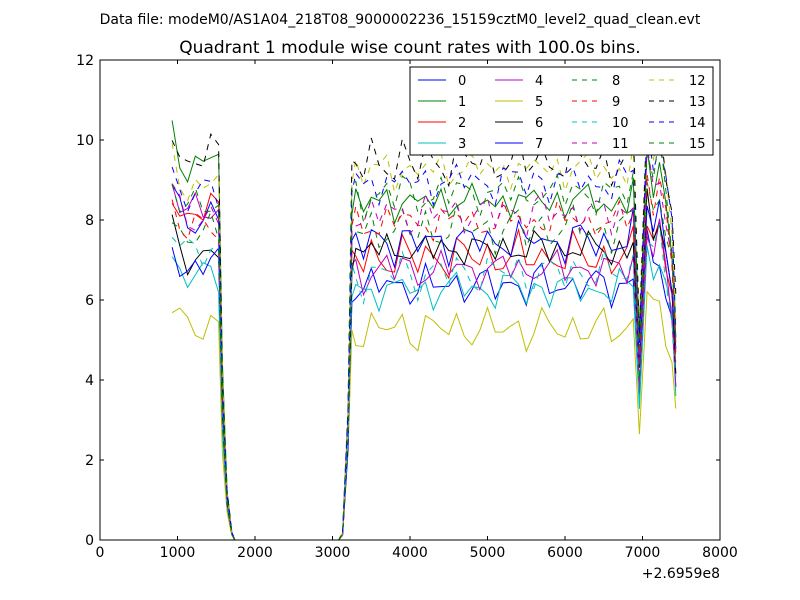  I want to click on legend-label: 7, so click(539, 144).